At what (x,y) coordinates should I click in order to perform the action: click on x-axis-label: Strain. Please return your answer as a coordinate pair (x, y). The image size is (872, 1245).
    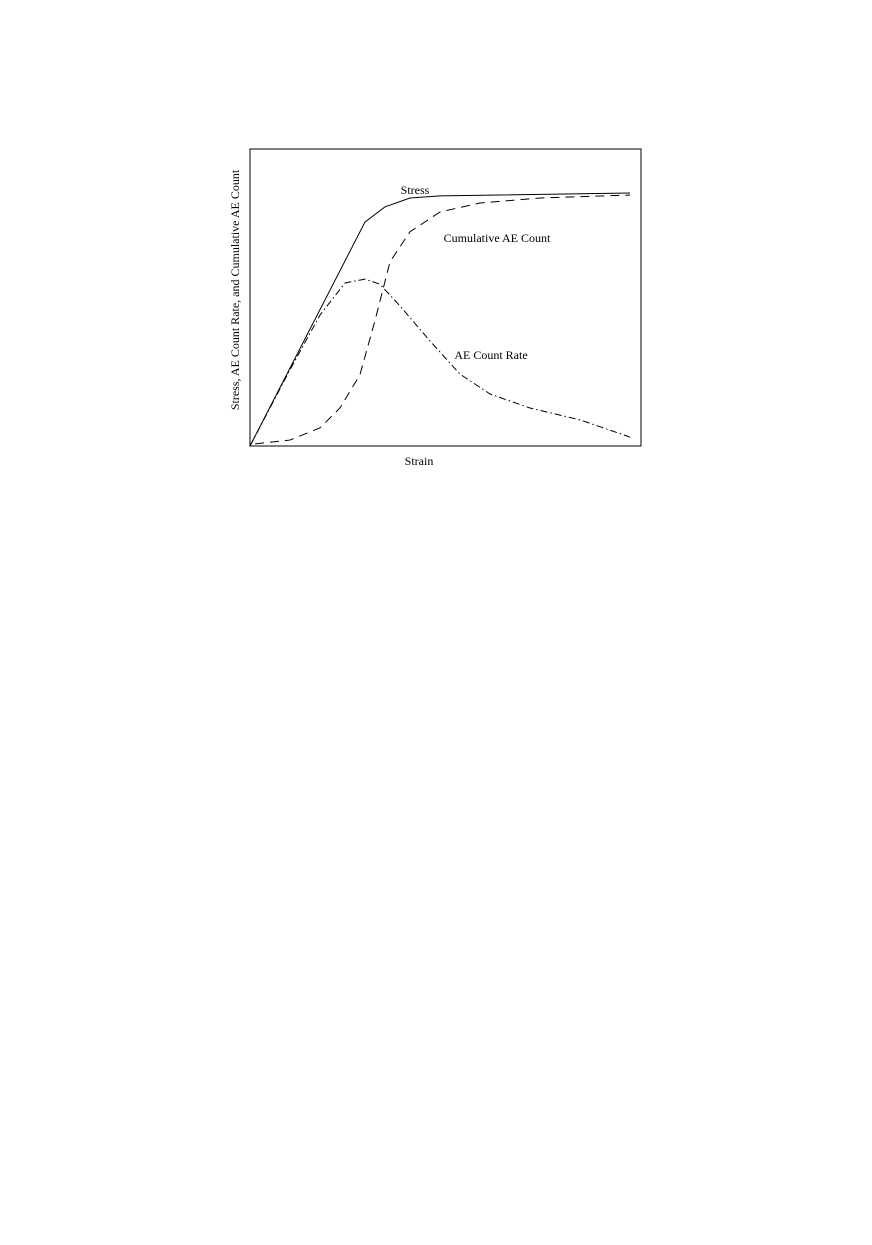
    Looking at the image, I should click on (419, 461).